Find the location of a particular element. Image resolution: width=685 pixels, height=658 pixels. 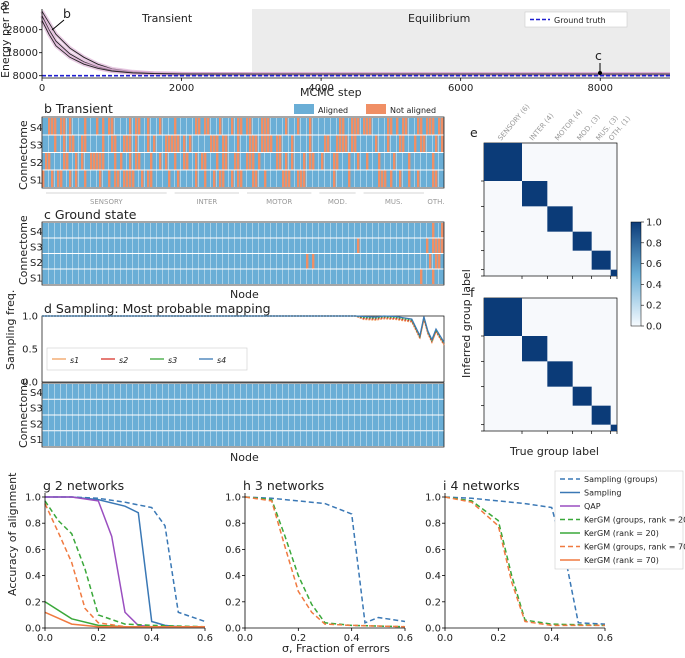

ghi-legend-label-kergm_groups_70: KerGM (groups, rank = 70) is located at coordinates (634, 547).